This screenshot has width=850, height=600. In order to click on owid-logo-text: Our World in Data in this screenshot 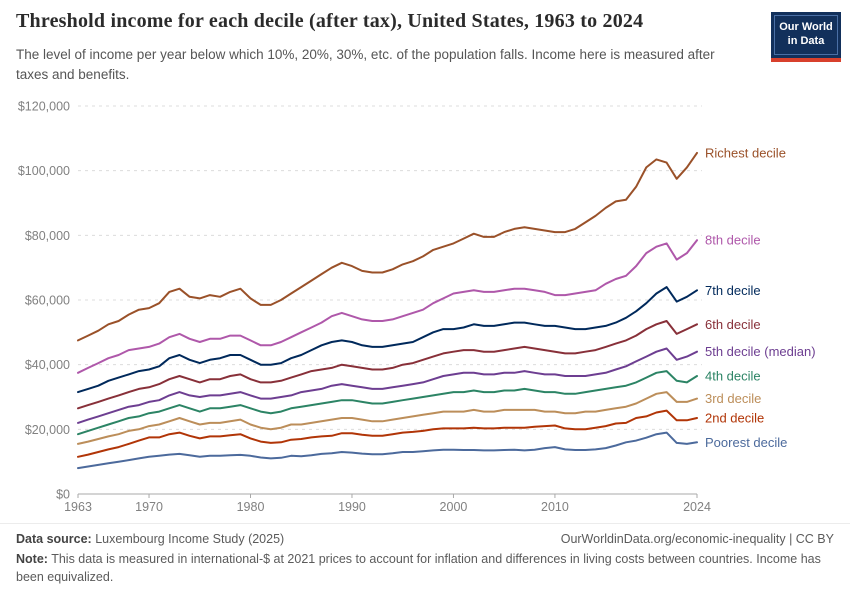, I will do `click(806, 35)`.